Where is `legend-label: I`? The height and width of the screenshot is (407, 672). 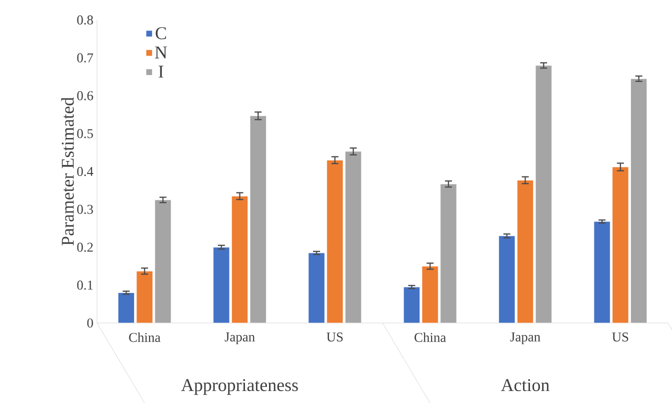
legend-label: I is located at coordinates (161, 72).